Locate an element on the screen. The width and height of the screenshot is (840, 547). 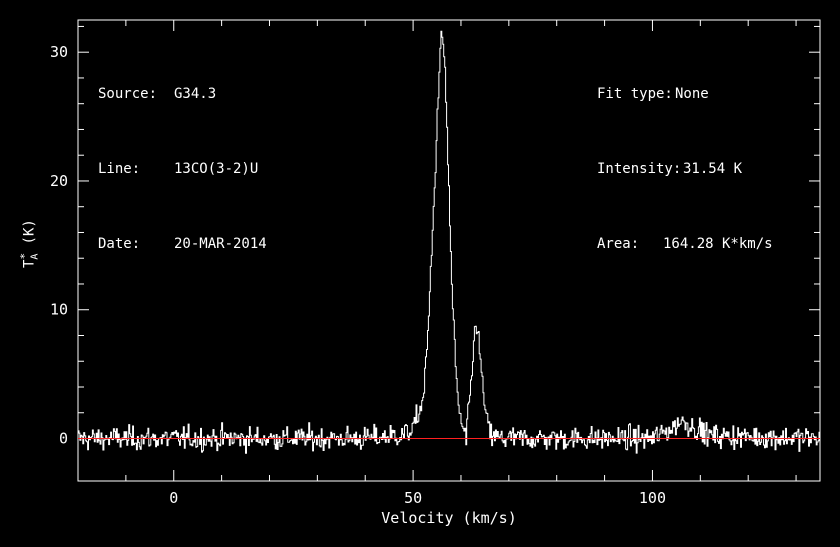
fit-type-label: Fit type: is located at coordinates (635, 94).